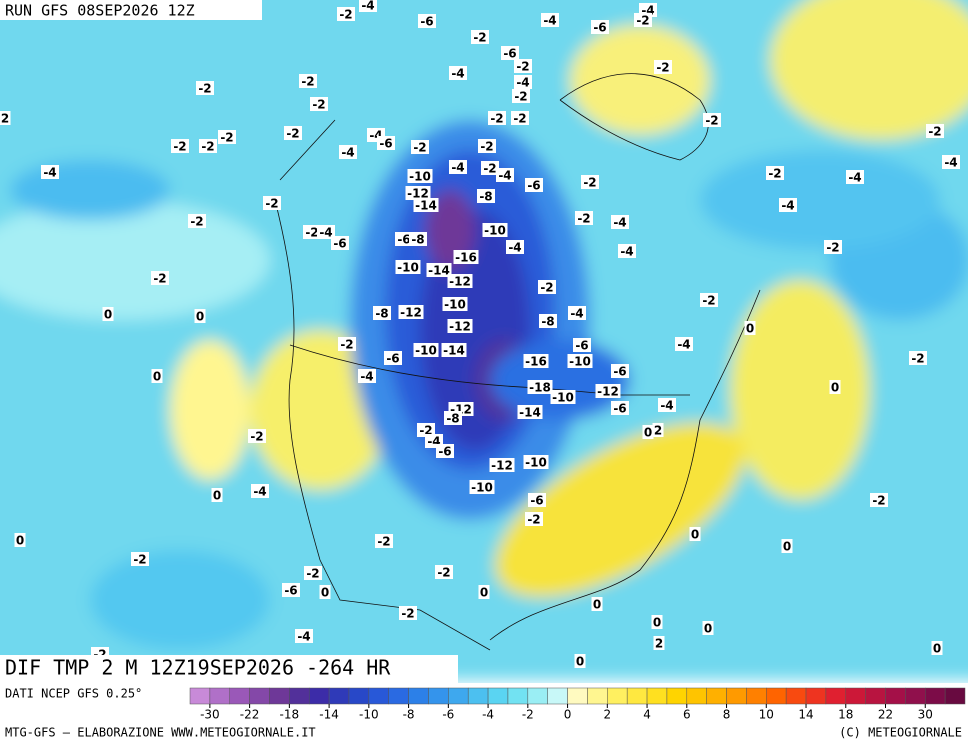  Describe the element at coordinates (528, 715) in the screenshot. I see `colorbar-tick-label: -2` at that location.